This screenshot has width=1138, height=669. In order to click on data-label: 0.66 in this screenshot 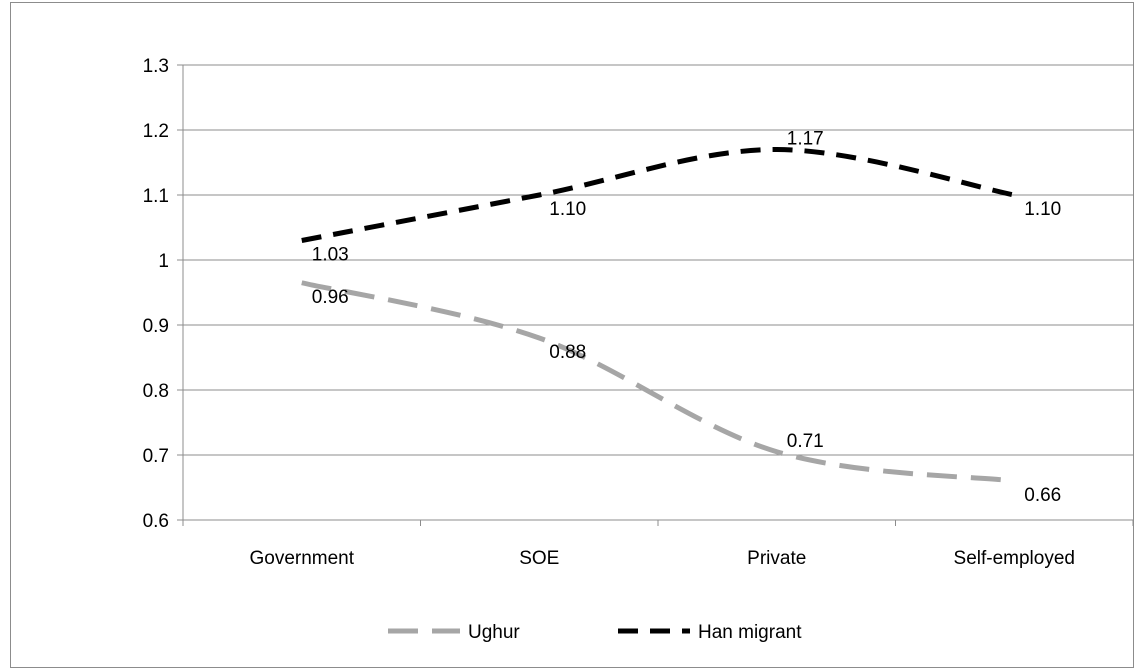, I will do `click(1042, 495)`.